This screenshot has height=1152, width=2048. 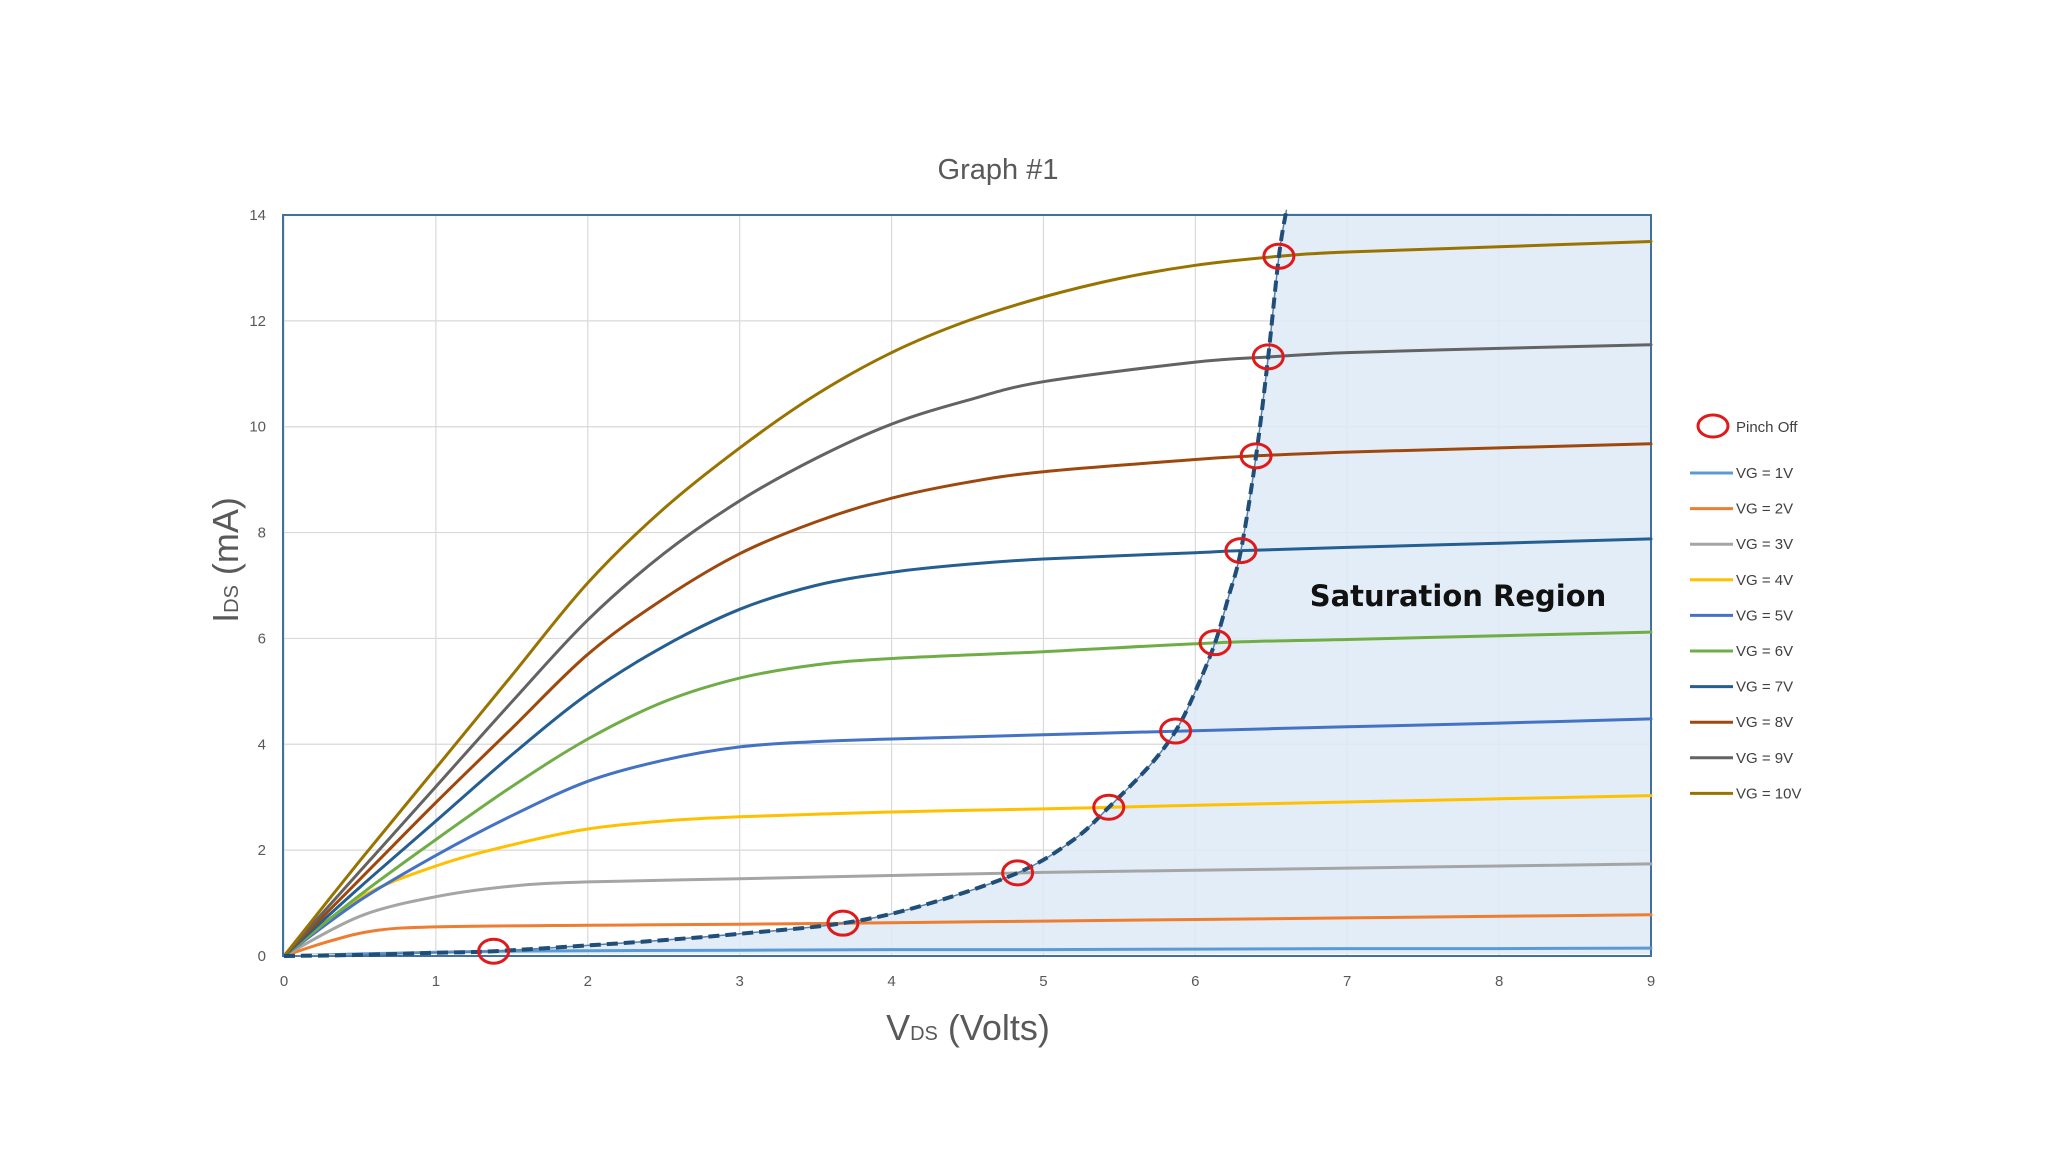 What do you see at coordinates (262, 533) in the screenshot?
I see `y-tick-label: 8` at bounding box center [262, 533].